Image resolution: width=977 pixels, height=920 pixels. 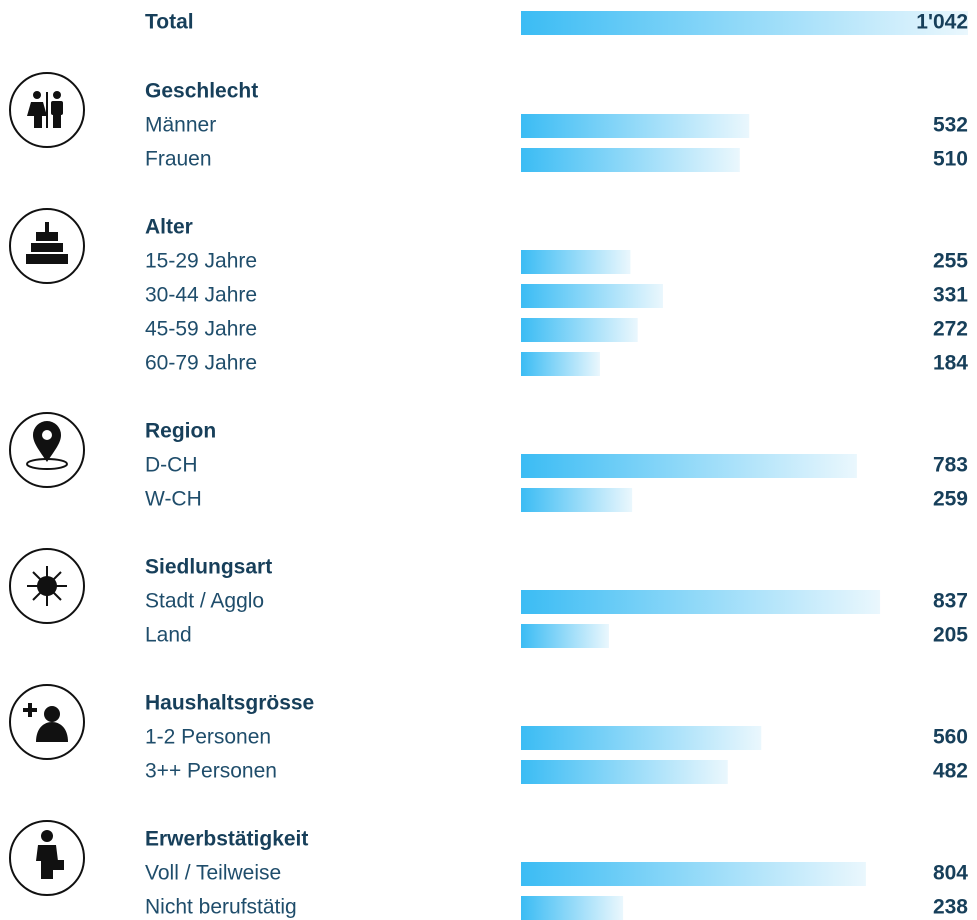 What do you see at coordinates (942, 22) in the screenshot?
I see `total-value: 1'042` at bounding box center [942, 22].